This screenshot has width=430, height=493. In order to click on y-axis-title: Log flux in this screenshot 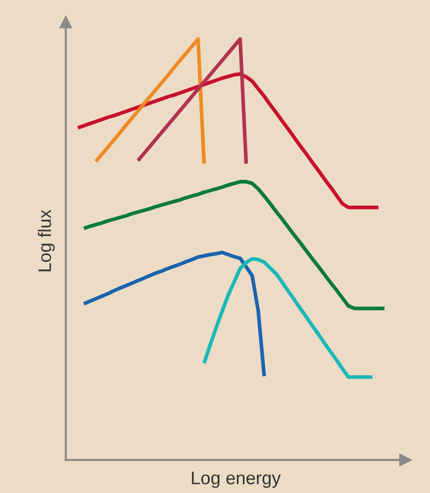, I will do `click(46, 241)`.